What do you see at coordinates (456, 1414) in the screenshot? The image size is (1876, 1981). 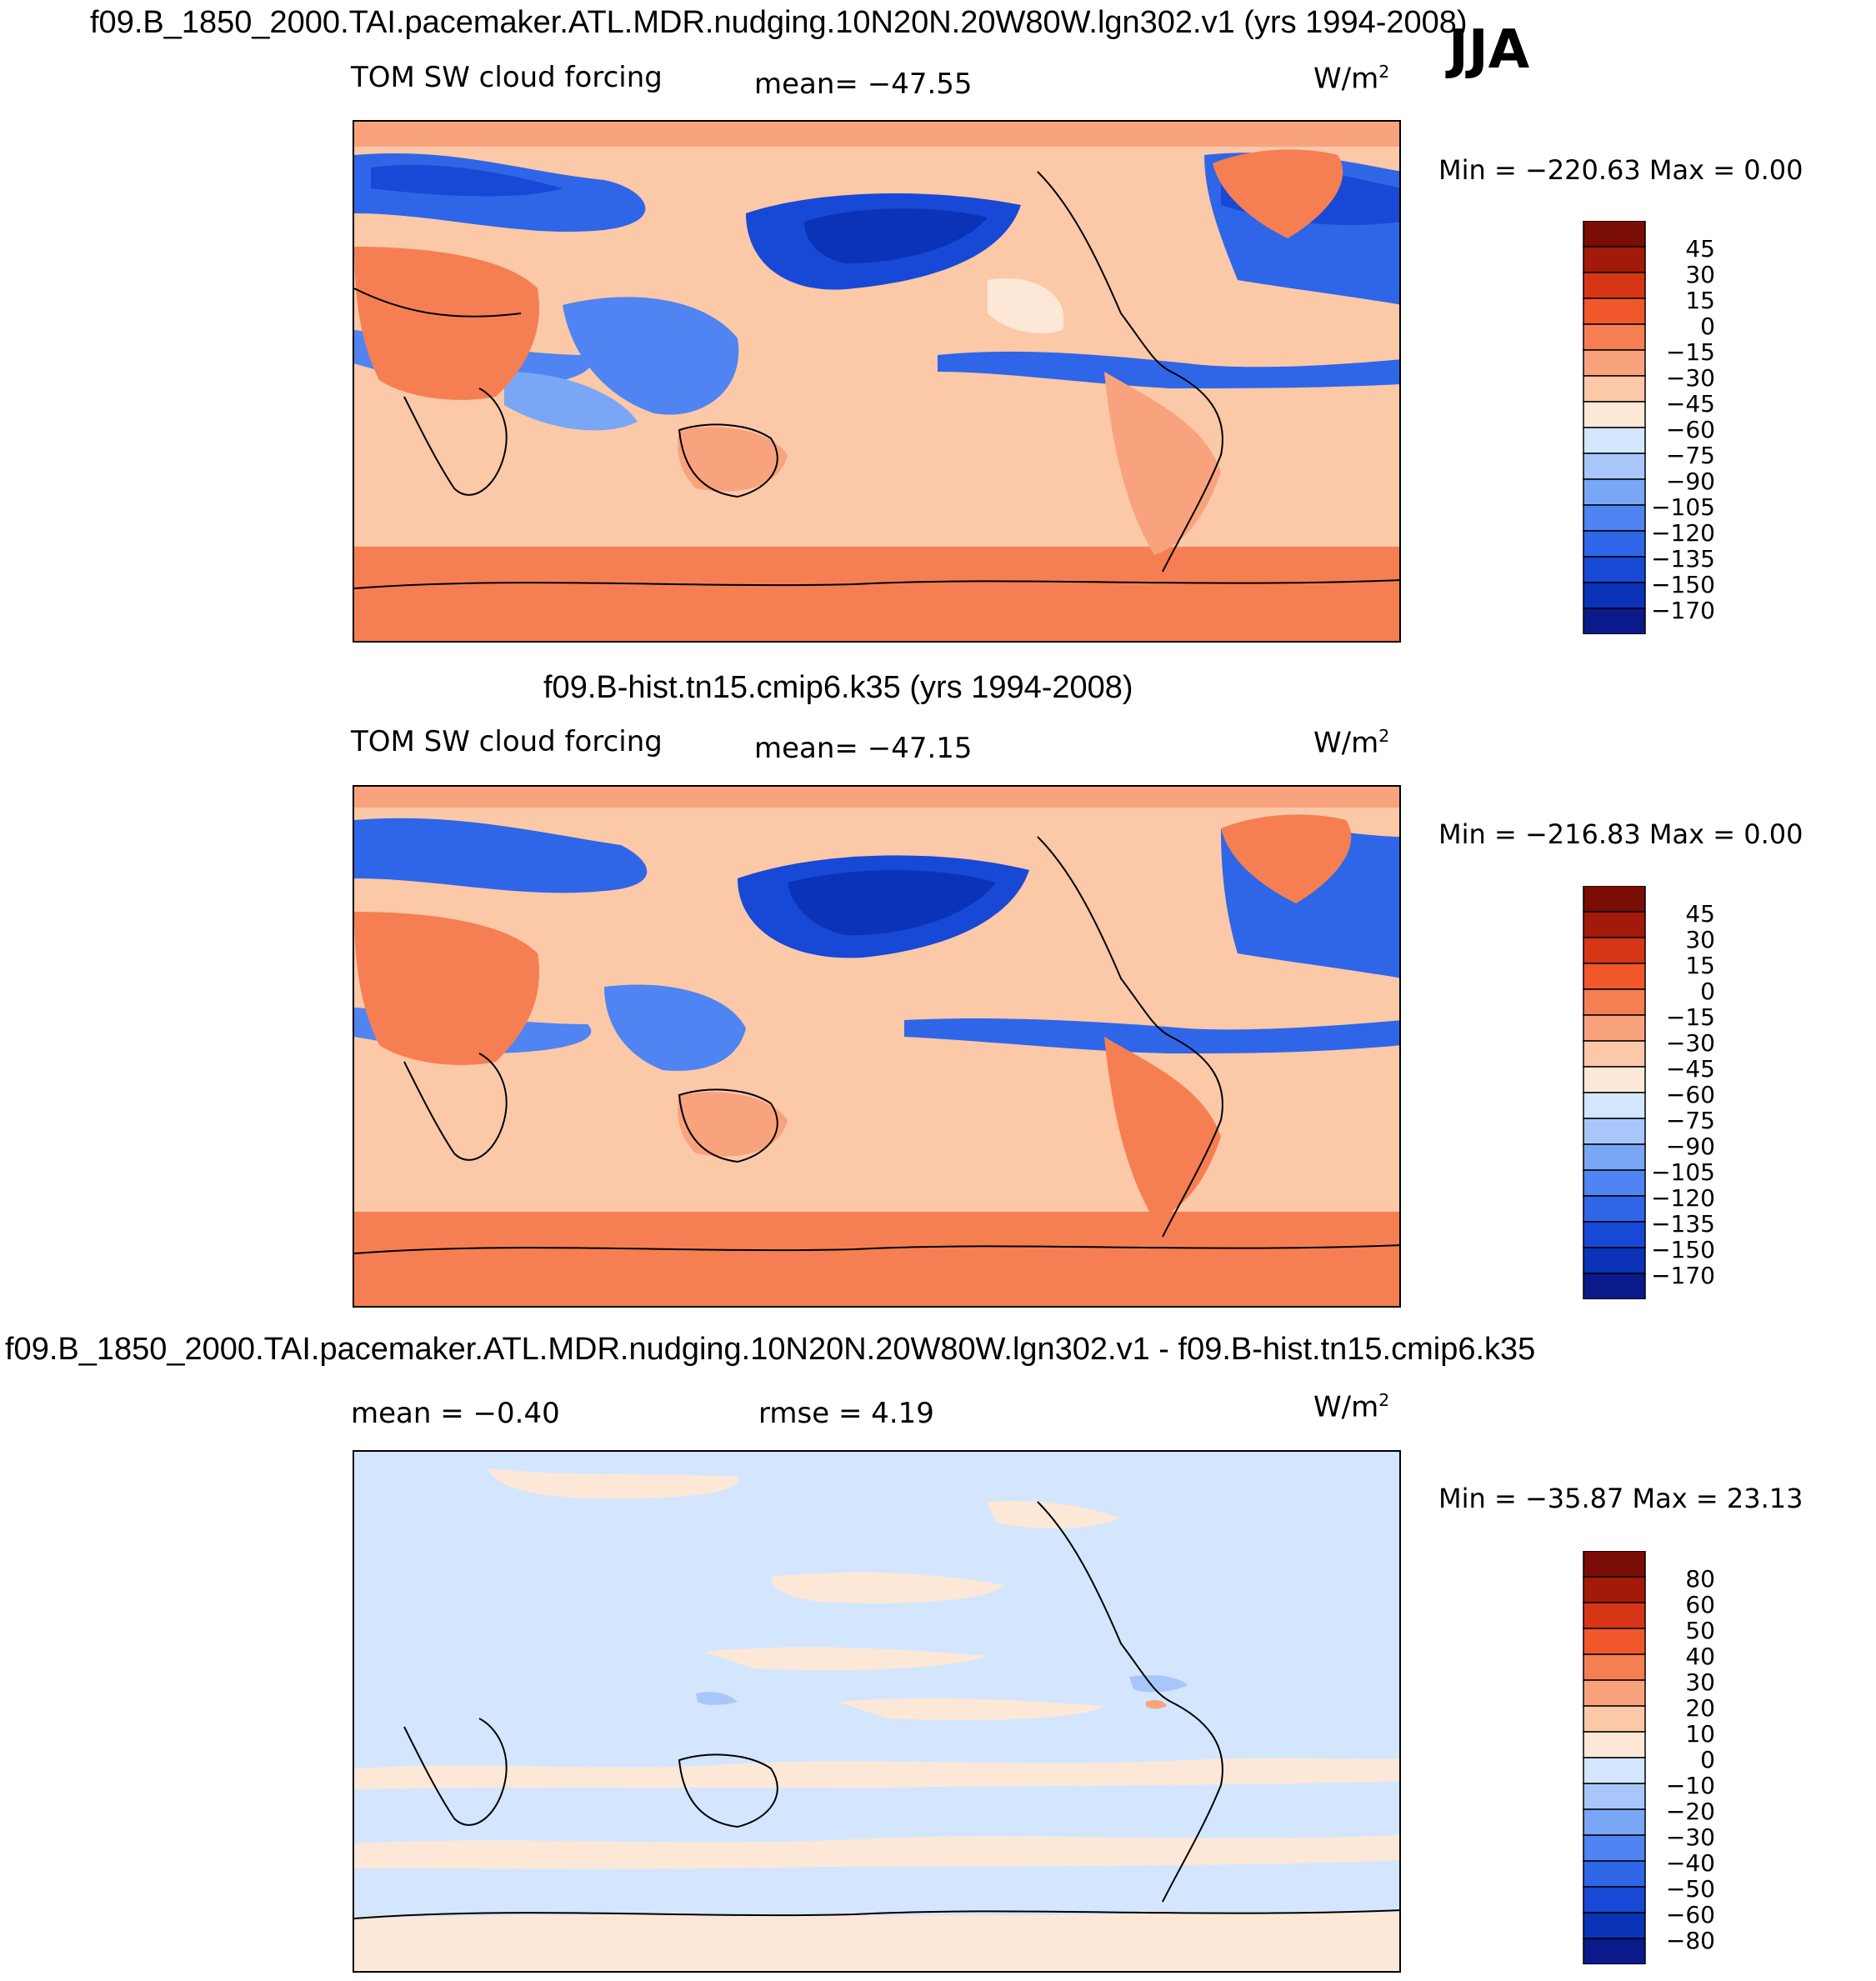 I see `panel-3-mean: mean = −0.40` at bounding box center [456, 1414].